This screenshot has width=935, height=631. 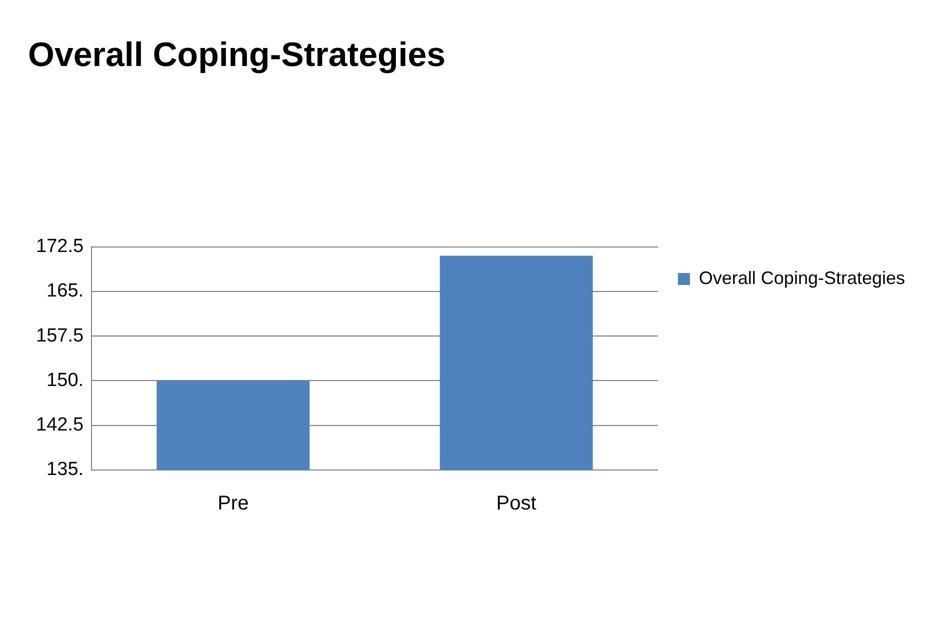 What do you see at coordinates (65, 469) in the screenshot?
I see `y-tick-label: 135.` at bounding box center [65, 469].